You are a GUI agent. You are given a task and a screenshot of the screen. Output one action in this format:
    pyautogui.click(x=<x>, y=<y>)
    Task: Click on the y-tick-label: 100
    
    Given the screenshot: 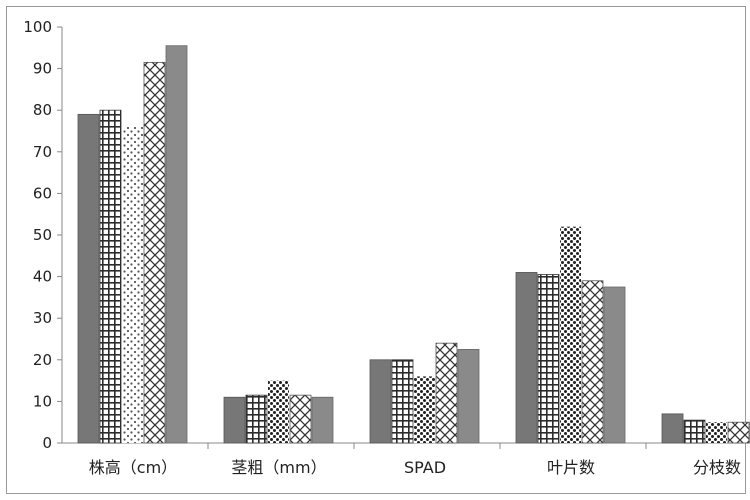 What is the action you would take?
    pyautogui.click(x=37, y=27)
    